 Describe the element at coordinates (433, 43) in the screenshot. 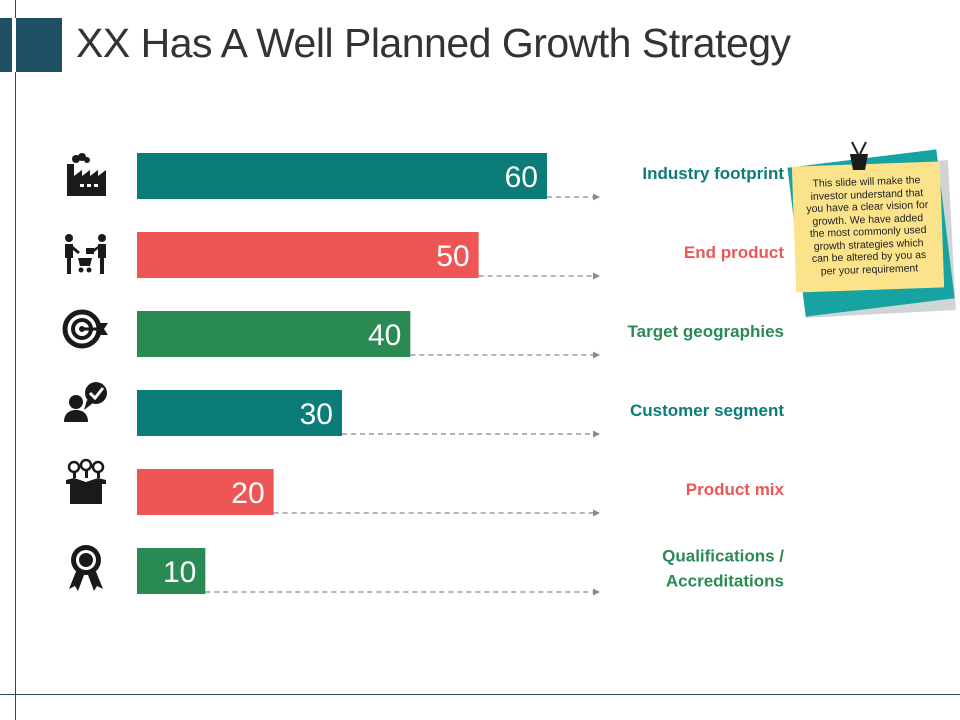

I see `page-title: XX Has A Well Planned Growth Strategy` at that location.